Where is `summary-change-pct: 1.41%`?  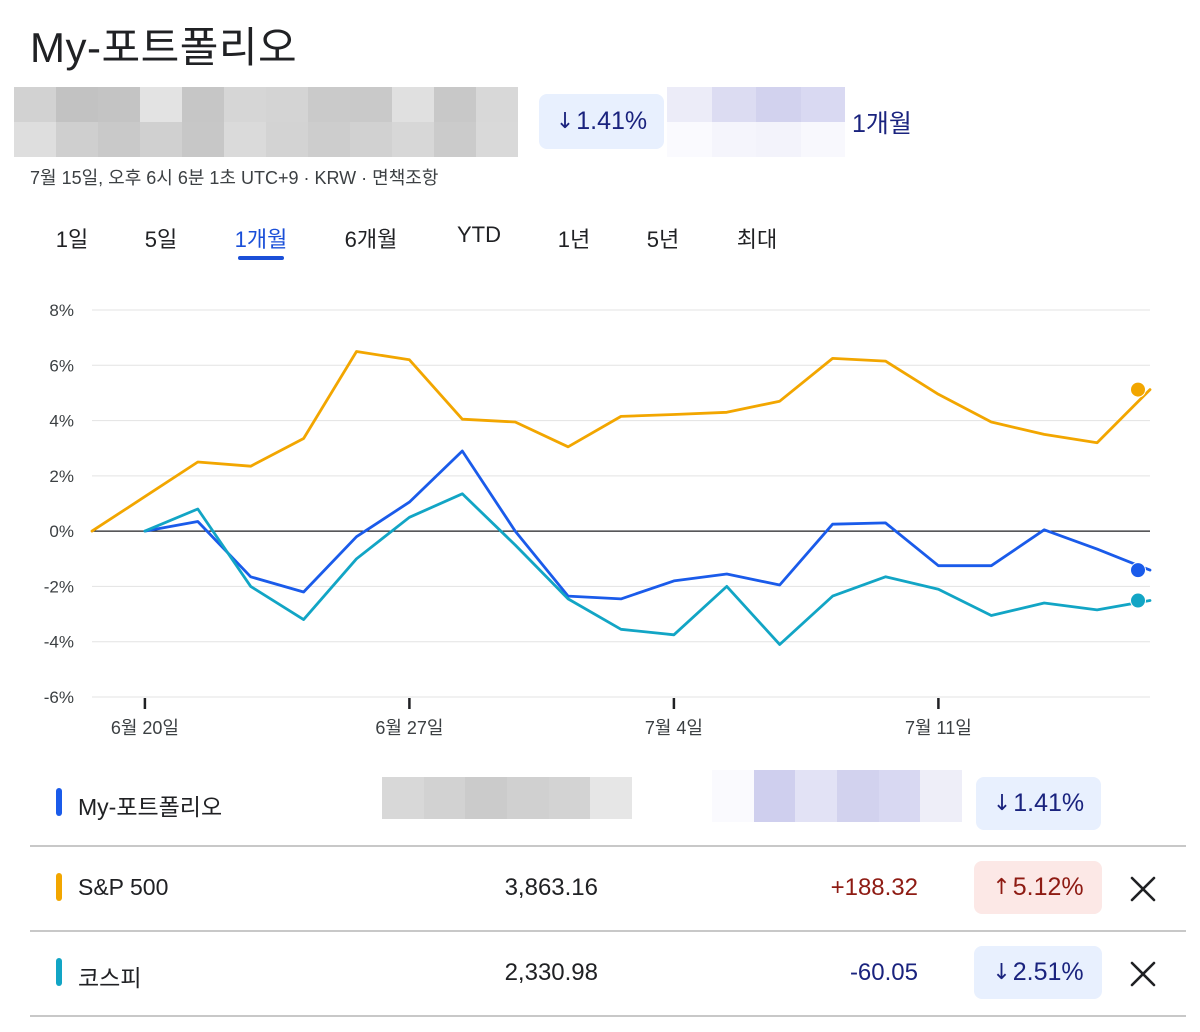 summary-change-pct: 1.41% is located at coordinates (612, 121).